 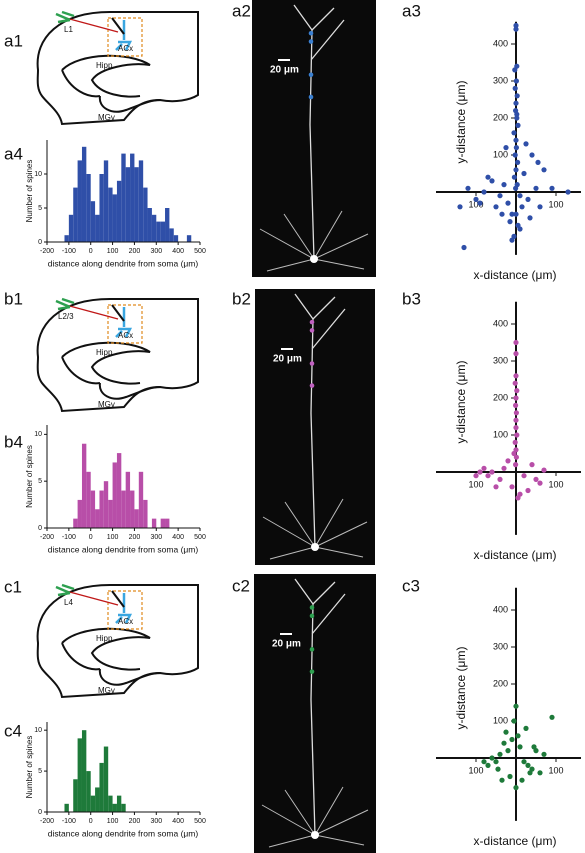 What do you see at coordinates (65, 17) in the screenshot?
I see `pipette` at bounding box center [65, 17].